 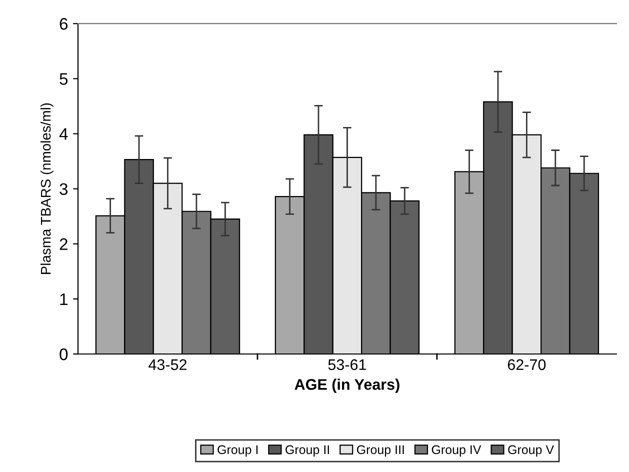 I want to click on y-tick-label: 3, so click(x=64, y=189).